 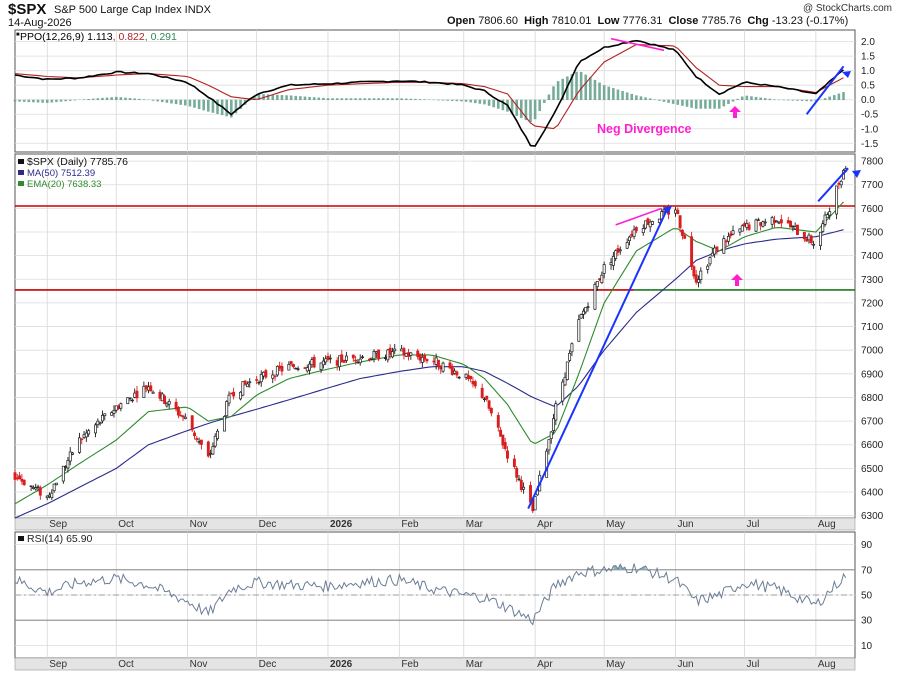 I want to click on ppo-divergence-line, so click(x=637, y=44).